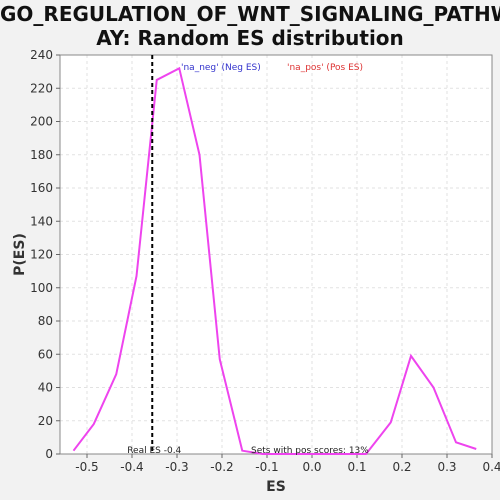  What do you see at coordinates (325, 68) in the screenshot?
I see `legend-entry-pos: 'na_pos' (Pos ES)` at bounding box center [325, 68].